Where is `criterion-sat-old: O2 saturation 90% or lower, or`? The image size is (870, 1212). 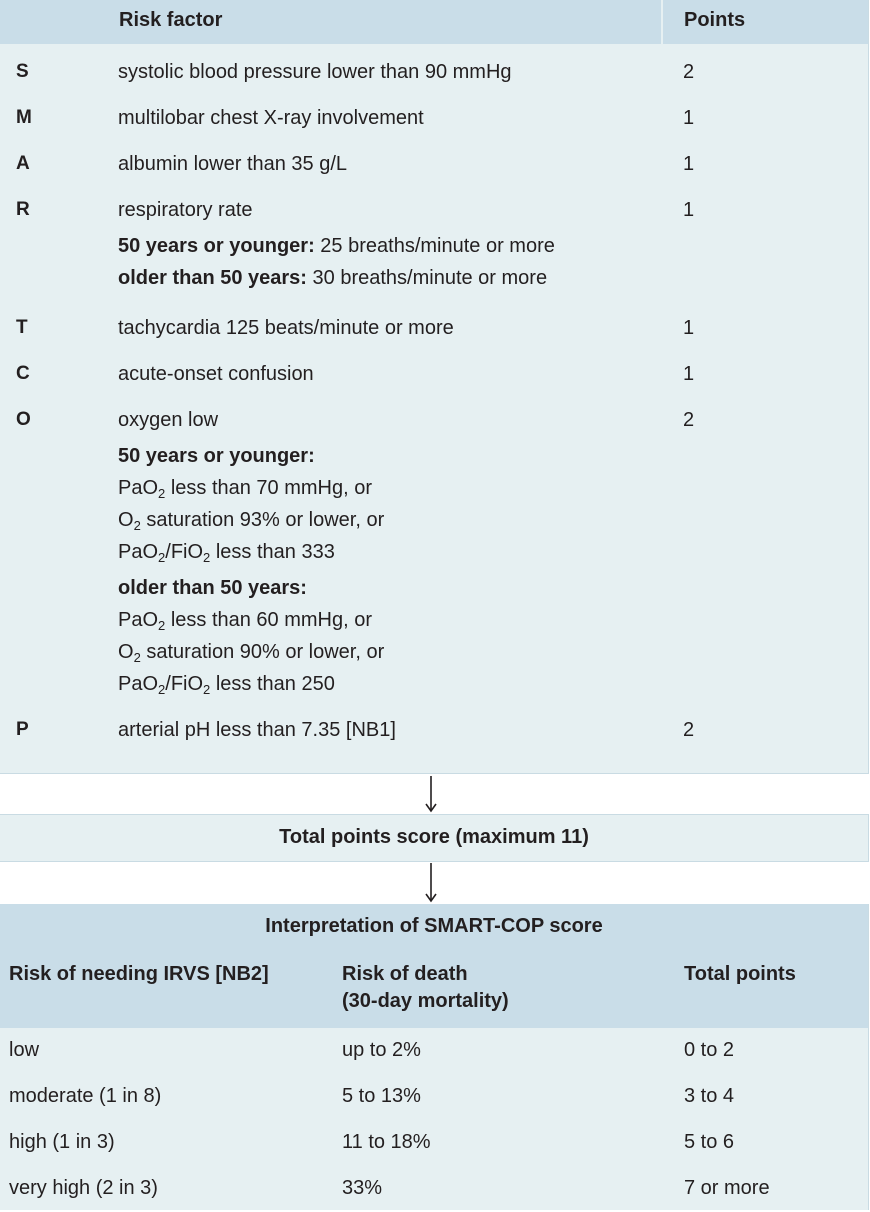
criterion-sat-old: O2 saturation 90% or lower, or is located at coordinates (251, 652).